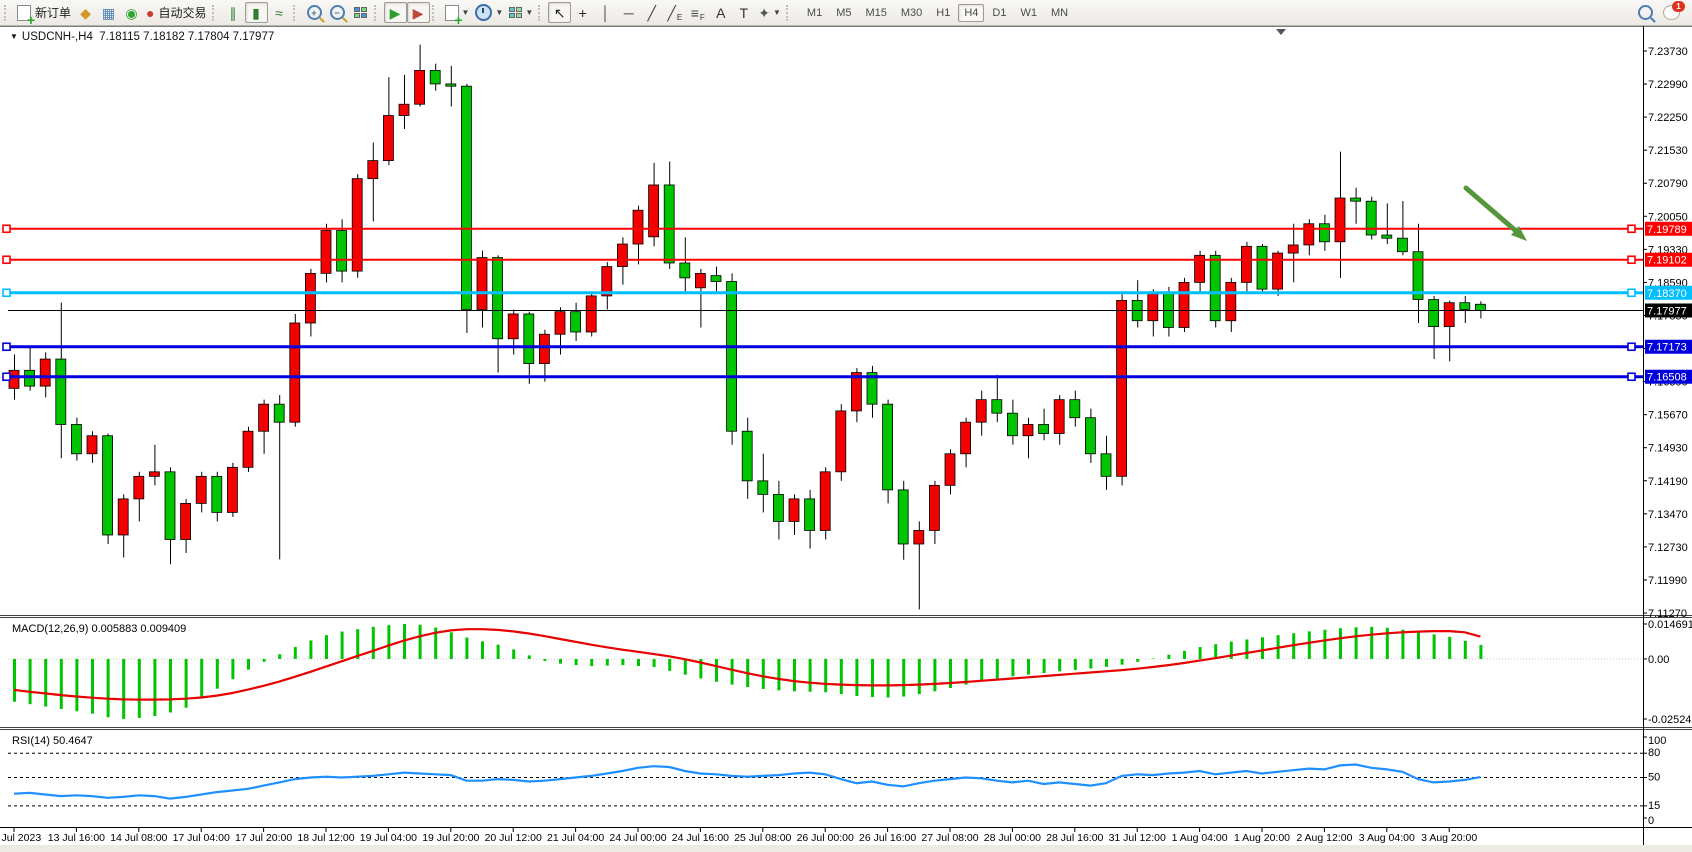 The image size is (1692, 852). I want to click on templates-icon-caret-icon: ▼, so click(529, 12).